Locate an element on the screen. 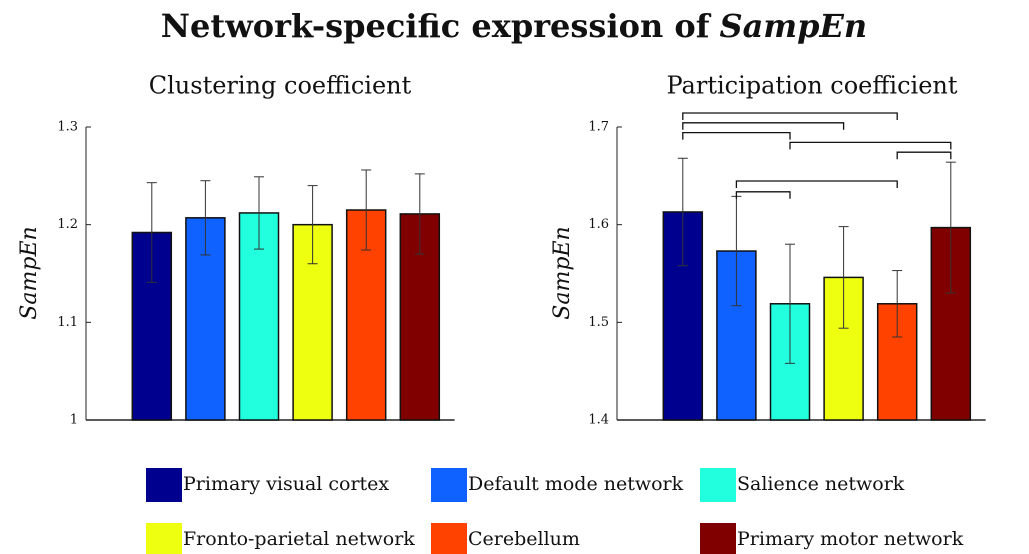  legend-label: Primary motor network is located at coordinates (850, 539).